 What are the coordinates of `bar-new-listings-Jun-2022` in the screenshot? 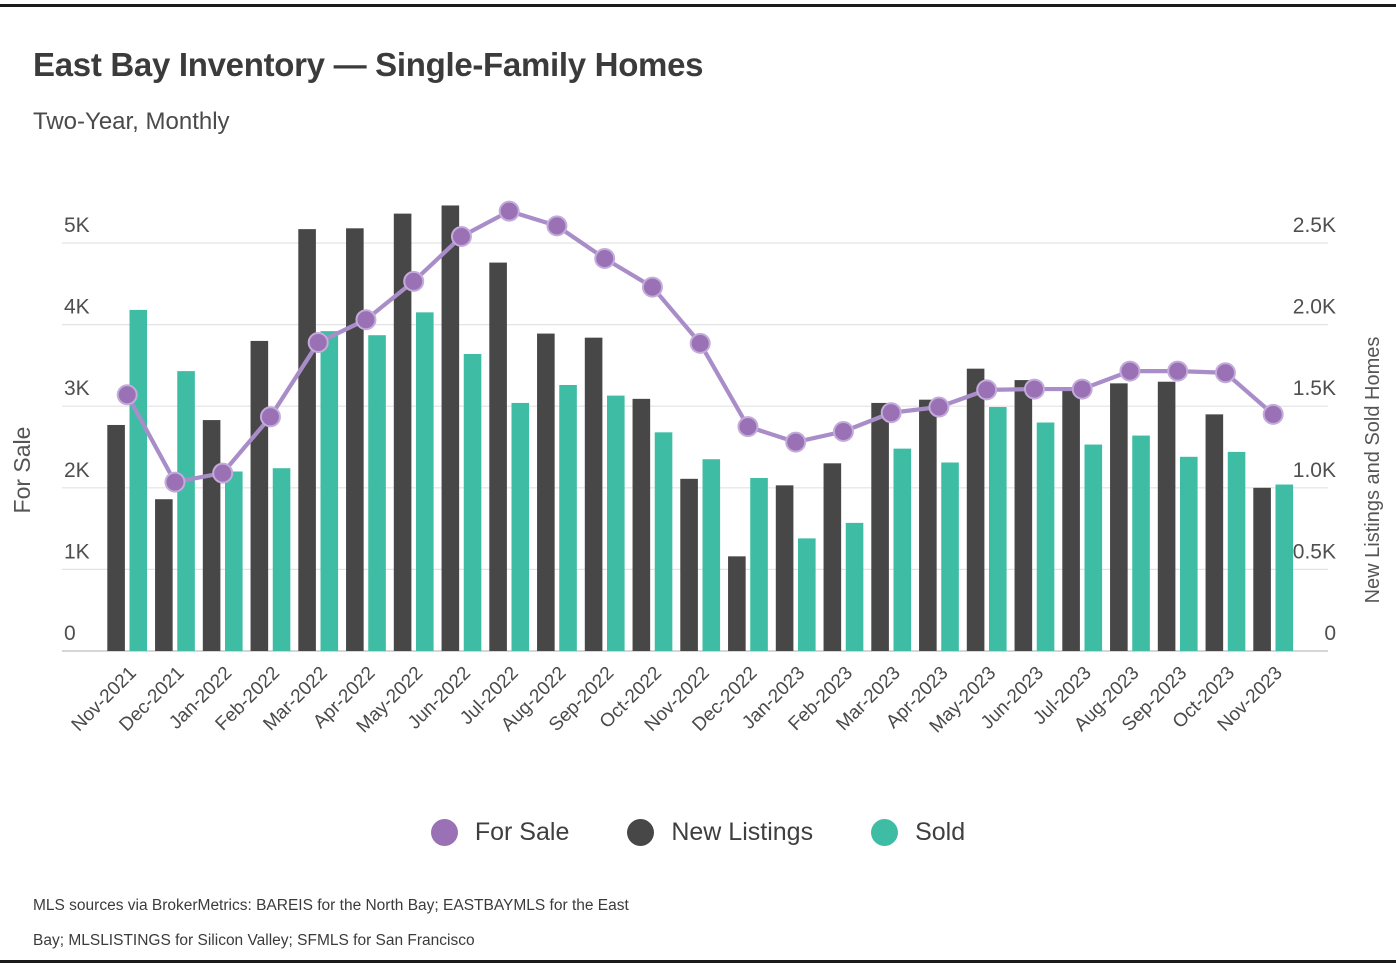 It's located at (450, 428).